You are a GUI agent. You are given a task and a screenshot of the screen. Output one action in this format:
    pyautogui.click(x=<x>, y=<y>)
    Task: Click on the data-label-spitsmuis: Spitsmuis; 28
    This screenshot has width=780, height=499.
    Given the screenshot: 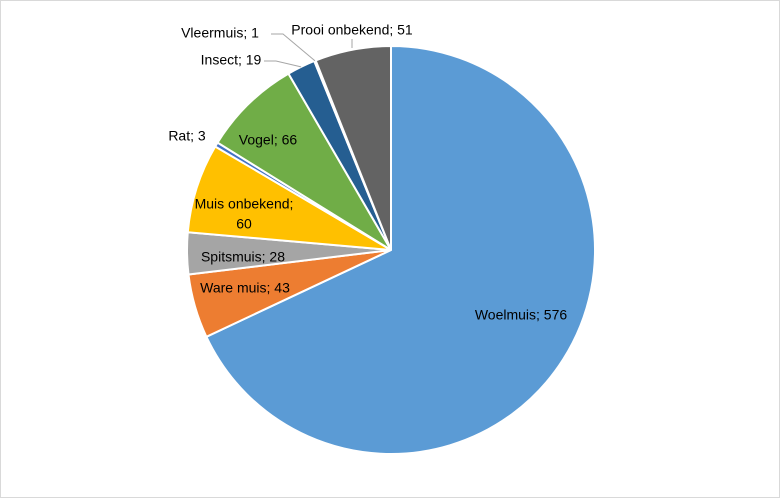 What is the action you would take?
    pyautogui.click(x=243, y=257)
    